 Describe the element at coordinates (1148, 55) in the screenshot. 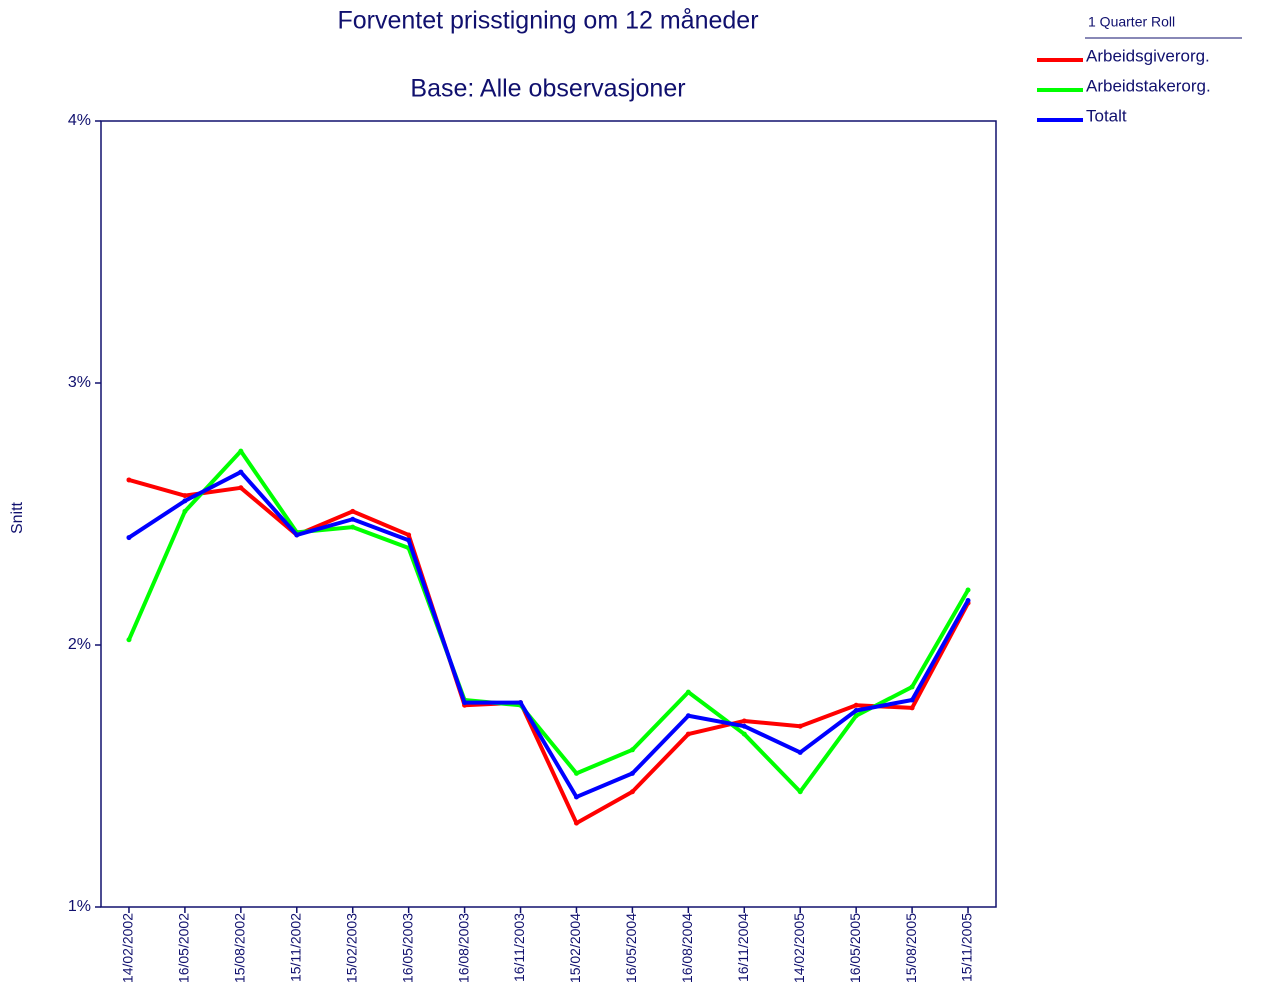

I see `legend-label: Arbeidsgiverorg.` at that location.